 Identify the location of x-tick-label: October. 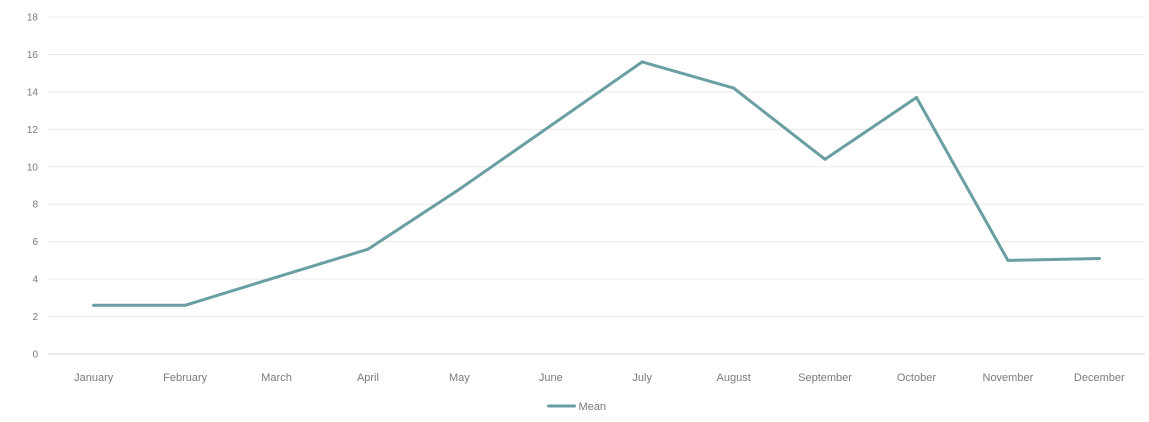
(916, 378).